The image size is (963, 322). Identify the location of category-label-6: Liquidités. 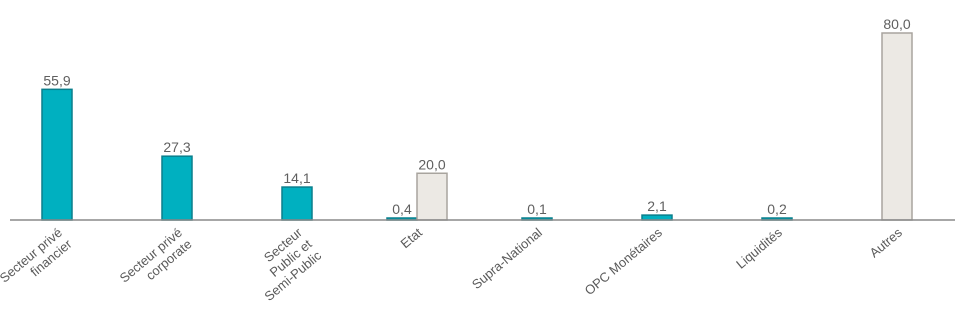
(759, 247).